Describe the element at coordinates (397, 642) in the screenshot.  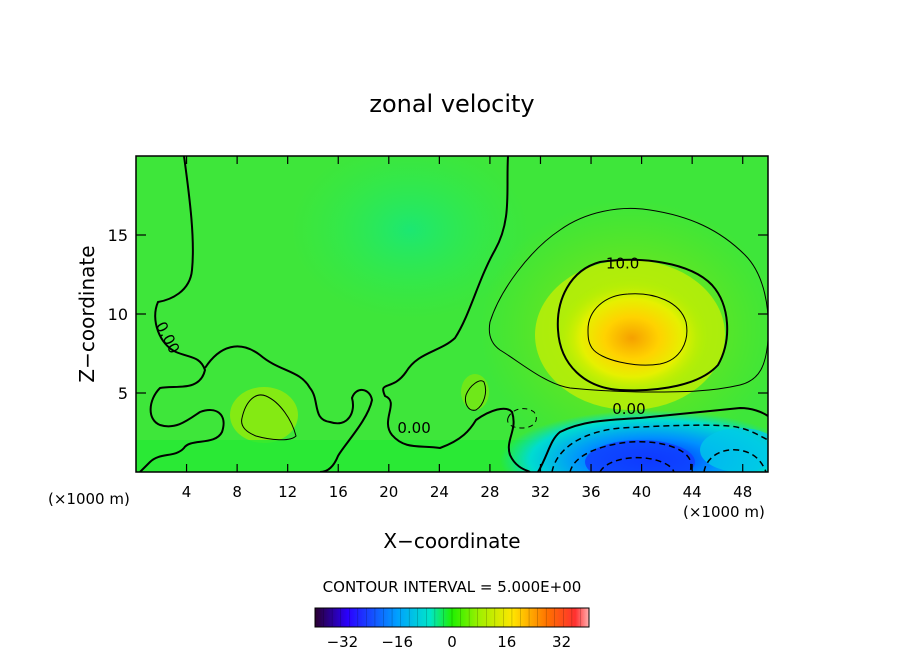
I see `colorbar-tick-label: −16` at that location.